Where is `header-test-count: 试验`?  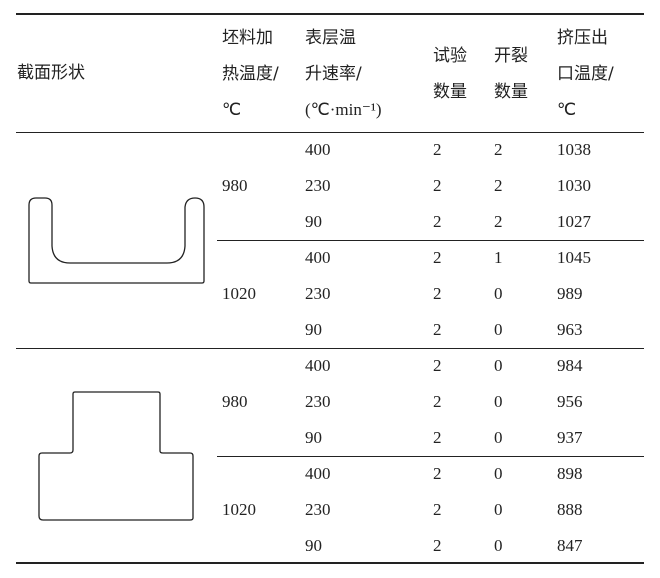 header-test-count: 试验 is located at coordinates (450, 56).